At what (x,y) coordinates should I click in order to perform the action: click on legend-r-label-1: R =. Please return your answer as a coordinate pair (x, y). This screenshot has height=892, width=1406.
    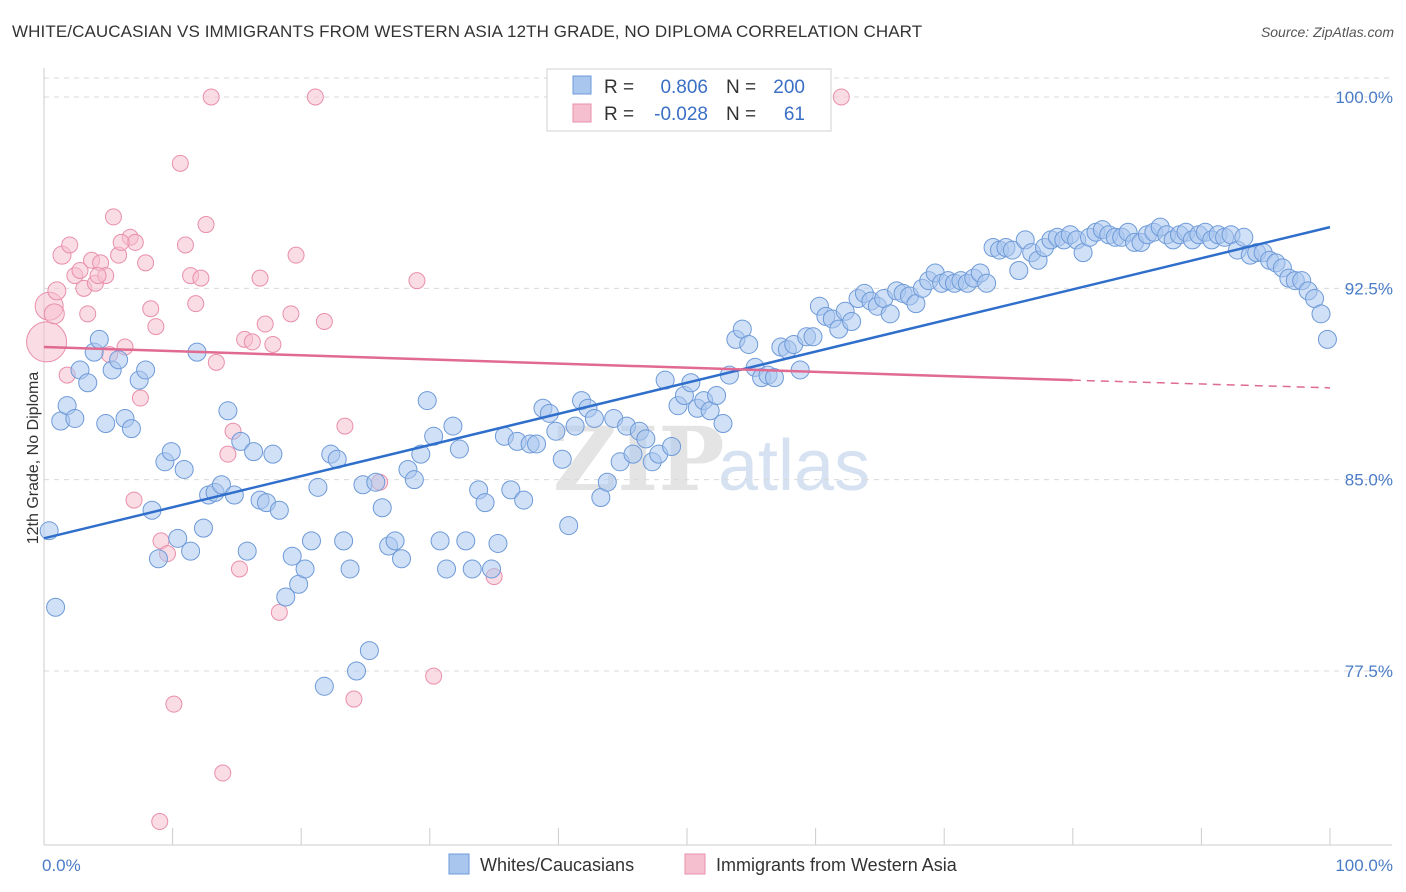
    Looking at the image, I should click on (619, 87).